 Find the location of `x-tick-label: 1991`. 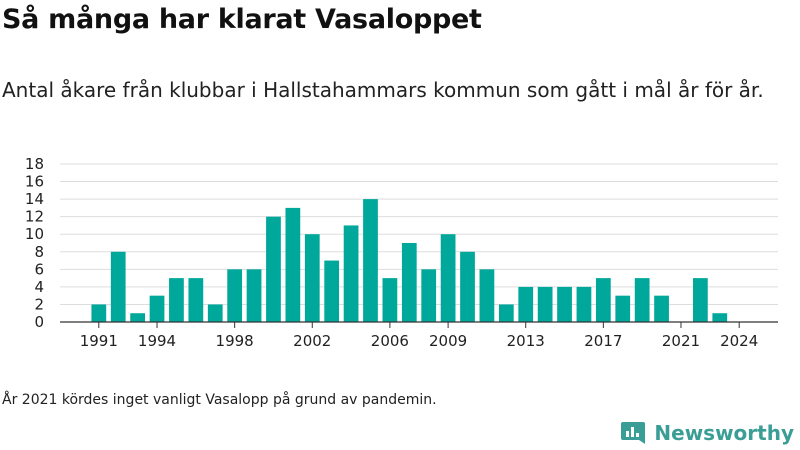

x-tick-label: 1991 is located at coordinates (99, 340).